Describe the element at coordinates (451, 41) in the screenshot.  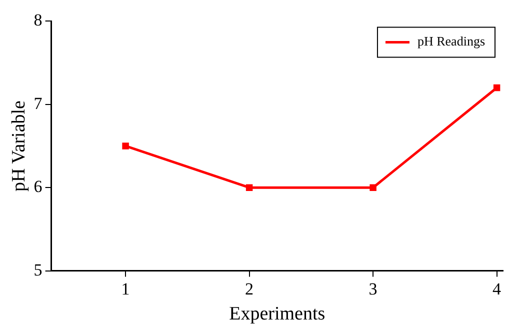
I see `legend-label: pH Readings` at that location.